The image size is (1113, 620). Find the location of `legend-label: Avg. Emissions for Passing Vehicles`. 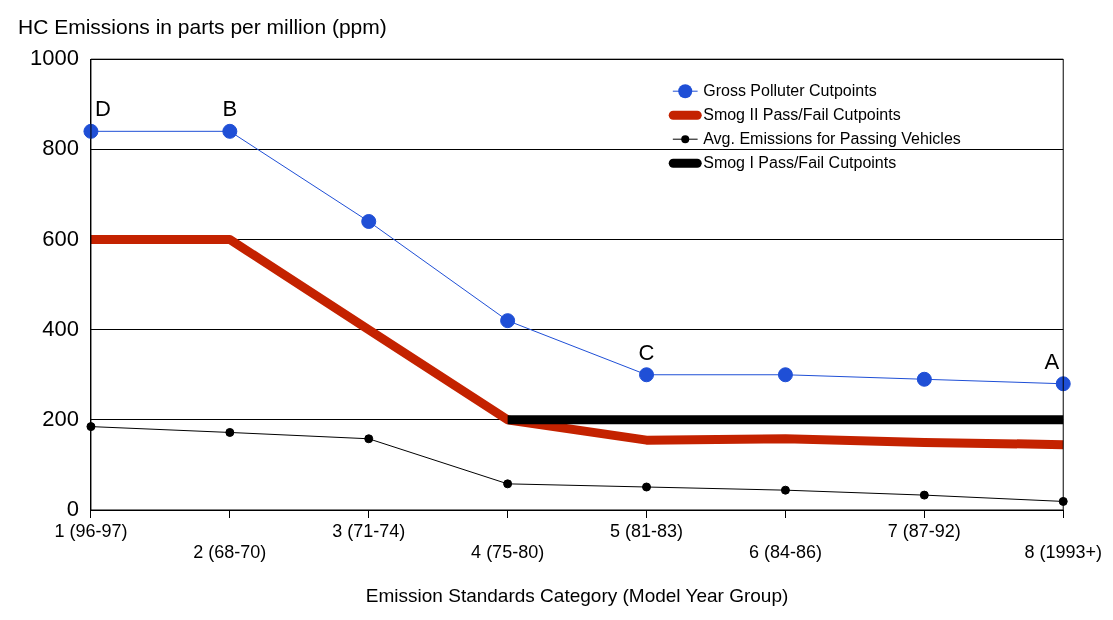

legend-label: Avg. Emissions for Passing Vehicles is located at coordinates (832, 138).